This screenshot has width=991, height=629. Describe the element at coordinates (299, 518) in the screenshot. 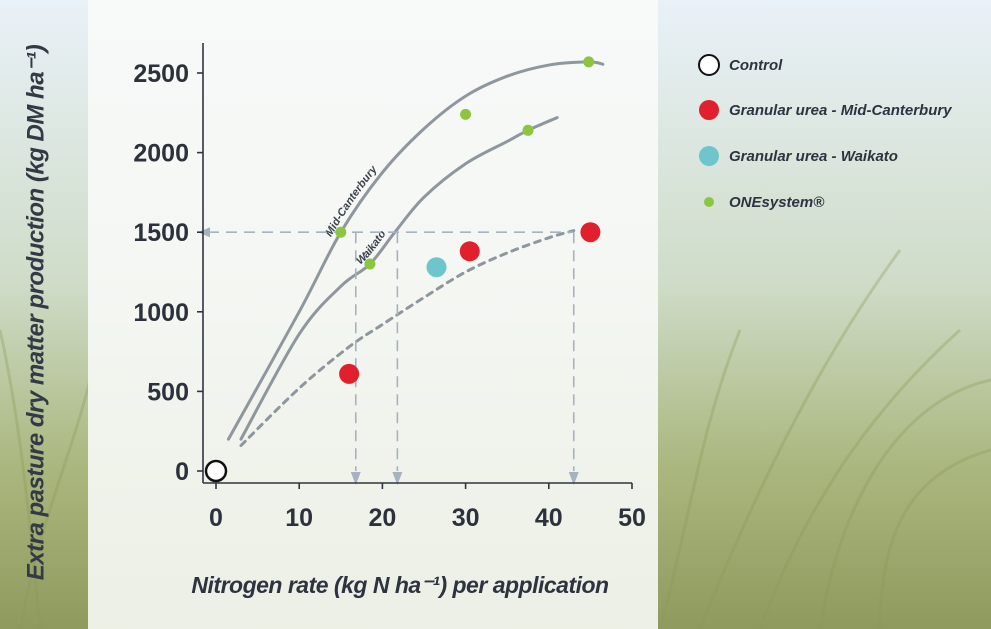

I see `x-tick-label: 10` at that location.